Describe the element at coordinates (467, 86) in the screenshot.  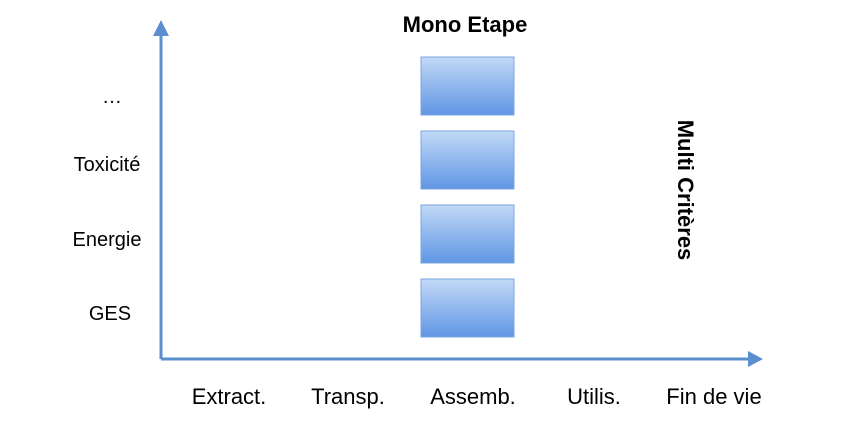
I see `box-row-etc` at that location.